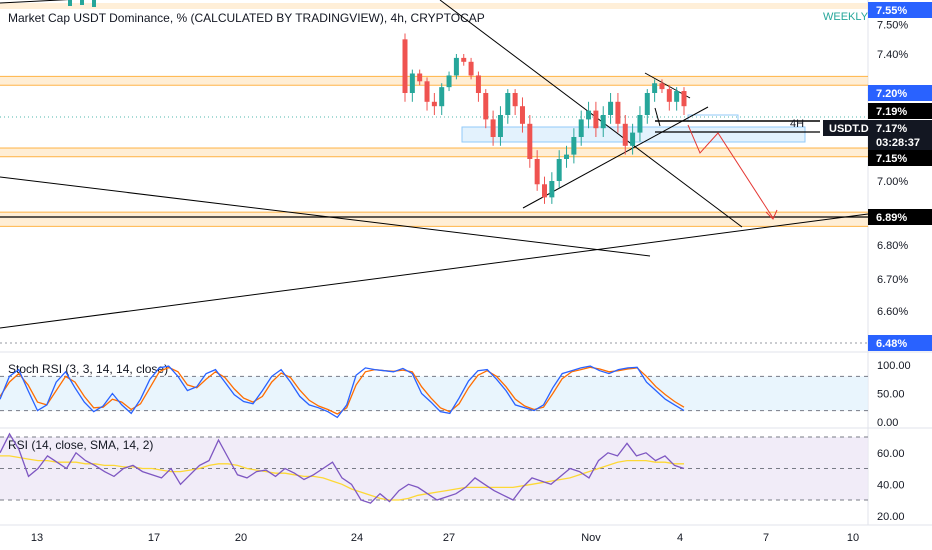 This screenshot has height=550, width=932. I want to click on price-label: 7.20%, so click(891, 94).